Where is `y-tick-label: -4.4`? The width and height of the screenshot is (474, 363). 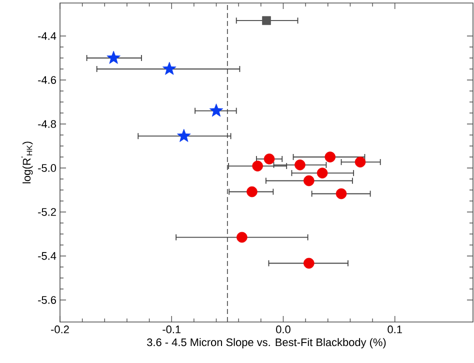
y-tick-label: -4.4 is located at coordinates (47, 36).